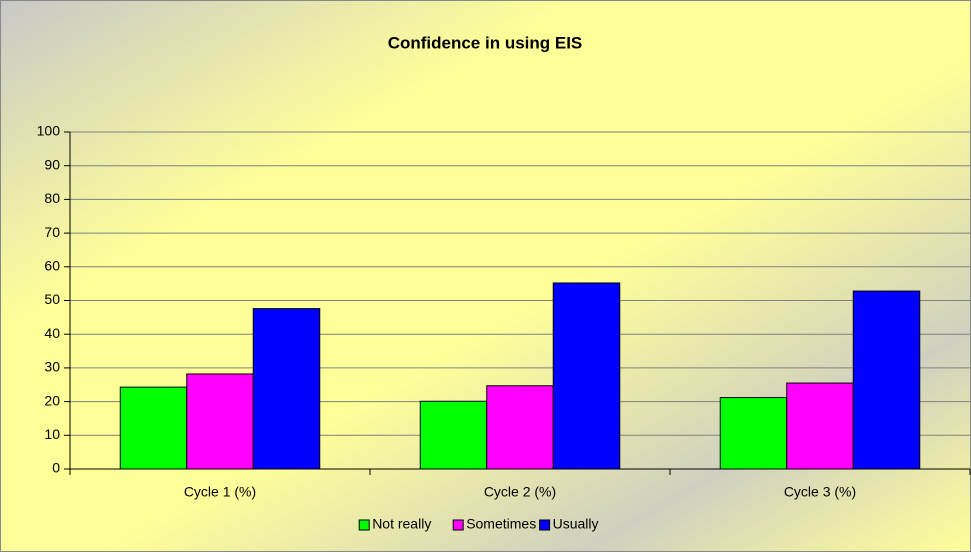  I want to click on y-tick-label: 70, so click(52, 232).